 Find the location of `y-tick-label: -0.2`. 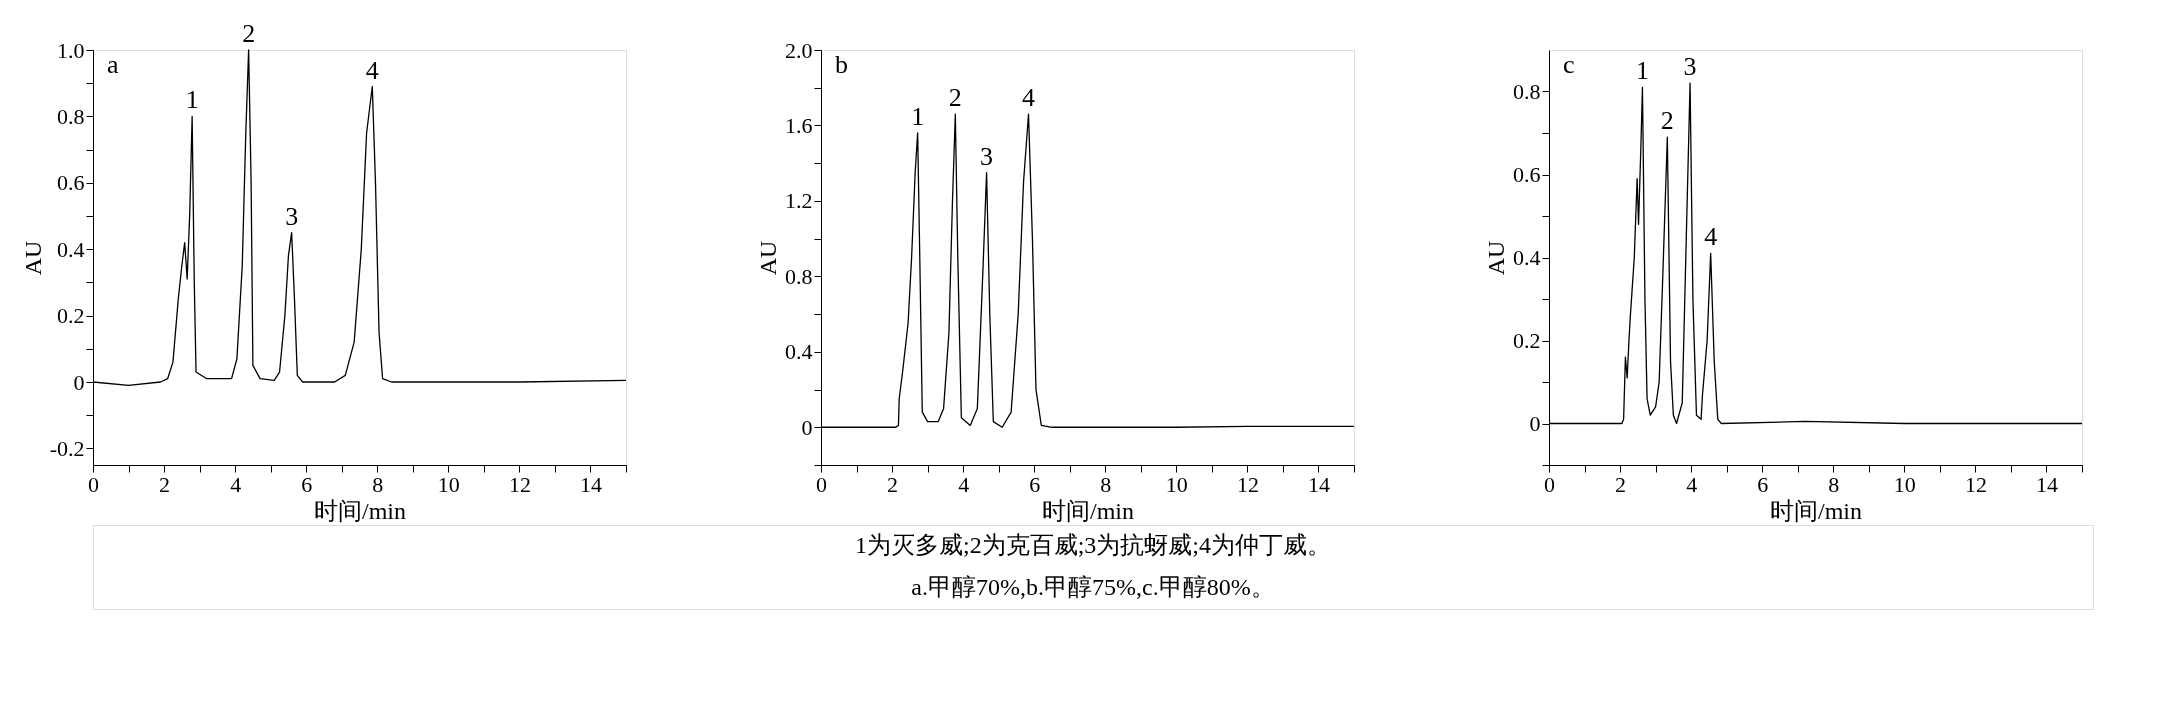

y-tick-label: -0.2 is located at coordinates (67, 448).